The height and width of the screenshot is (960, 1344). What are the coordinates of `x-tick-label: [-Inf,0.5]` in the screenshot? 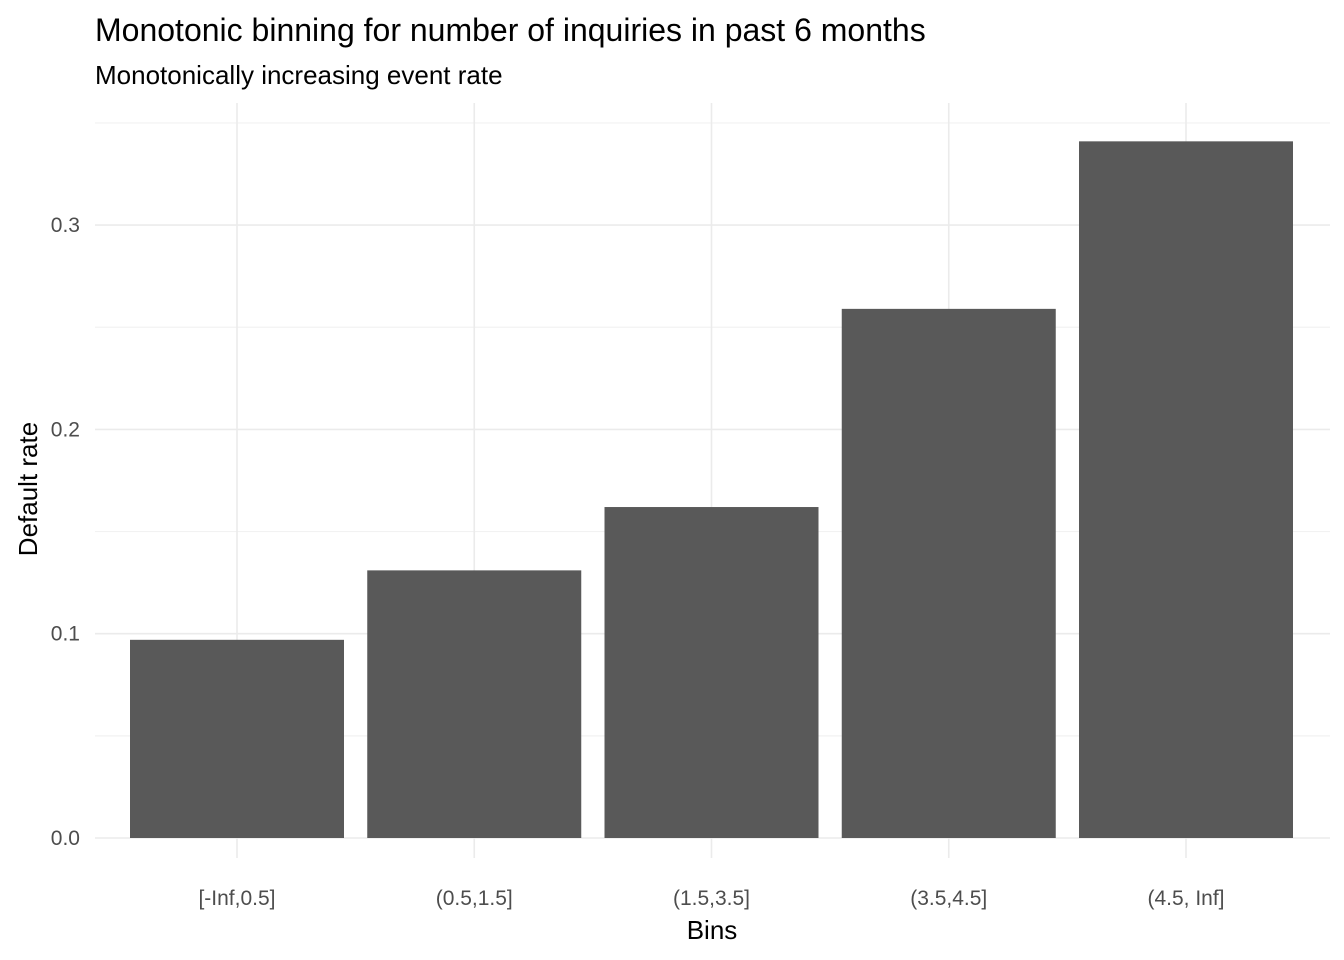 It's located at (236, 898).